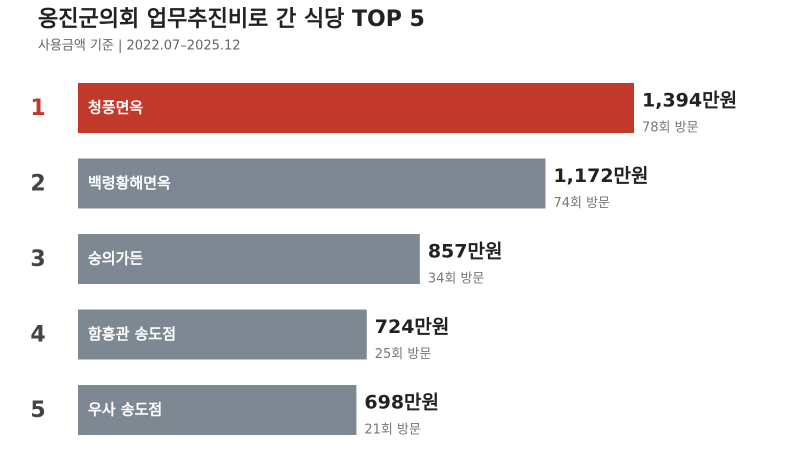 This screenshot has width=800, height=464. I want to click on rank-label: 5, so click(37, 410).